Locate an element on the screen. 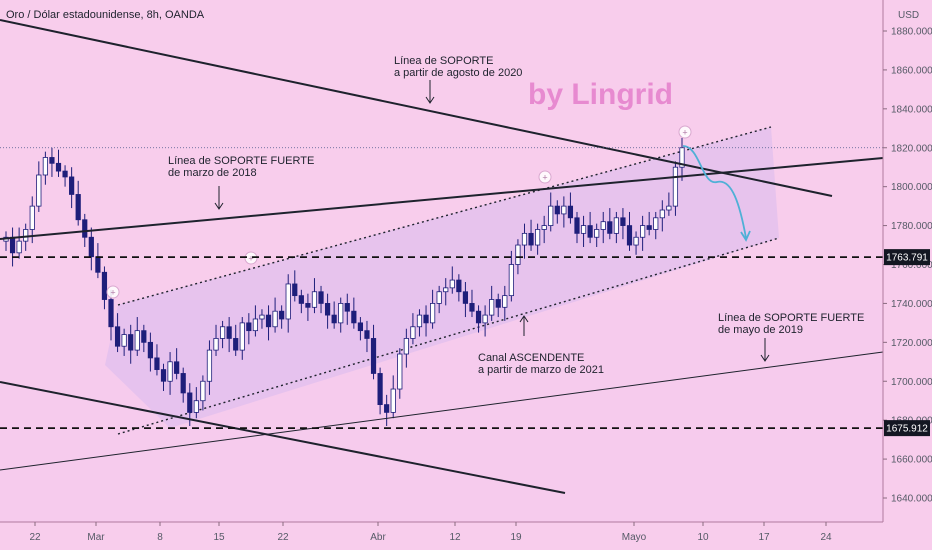 Image resolution: width=932 pixels, height=550 pixels. time-tick-label: 17 is located at coordinates (764, 537).